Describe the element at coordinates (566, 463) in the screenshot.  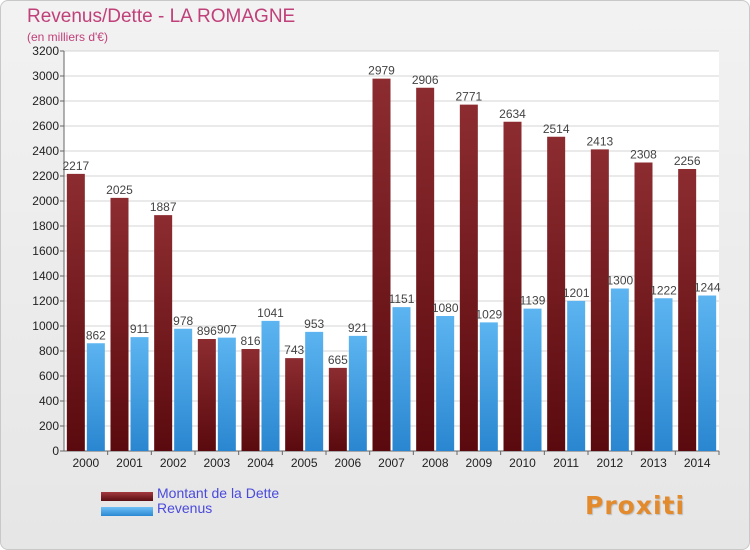
I see `x-tick-label: 2011` at that location.